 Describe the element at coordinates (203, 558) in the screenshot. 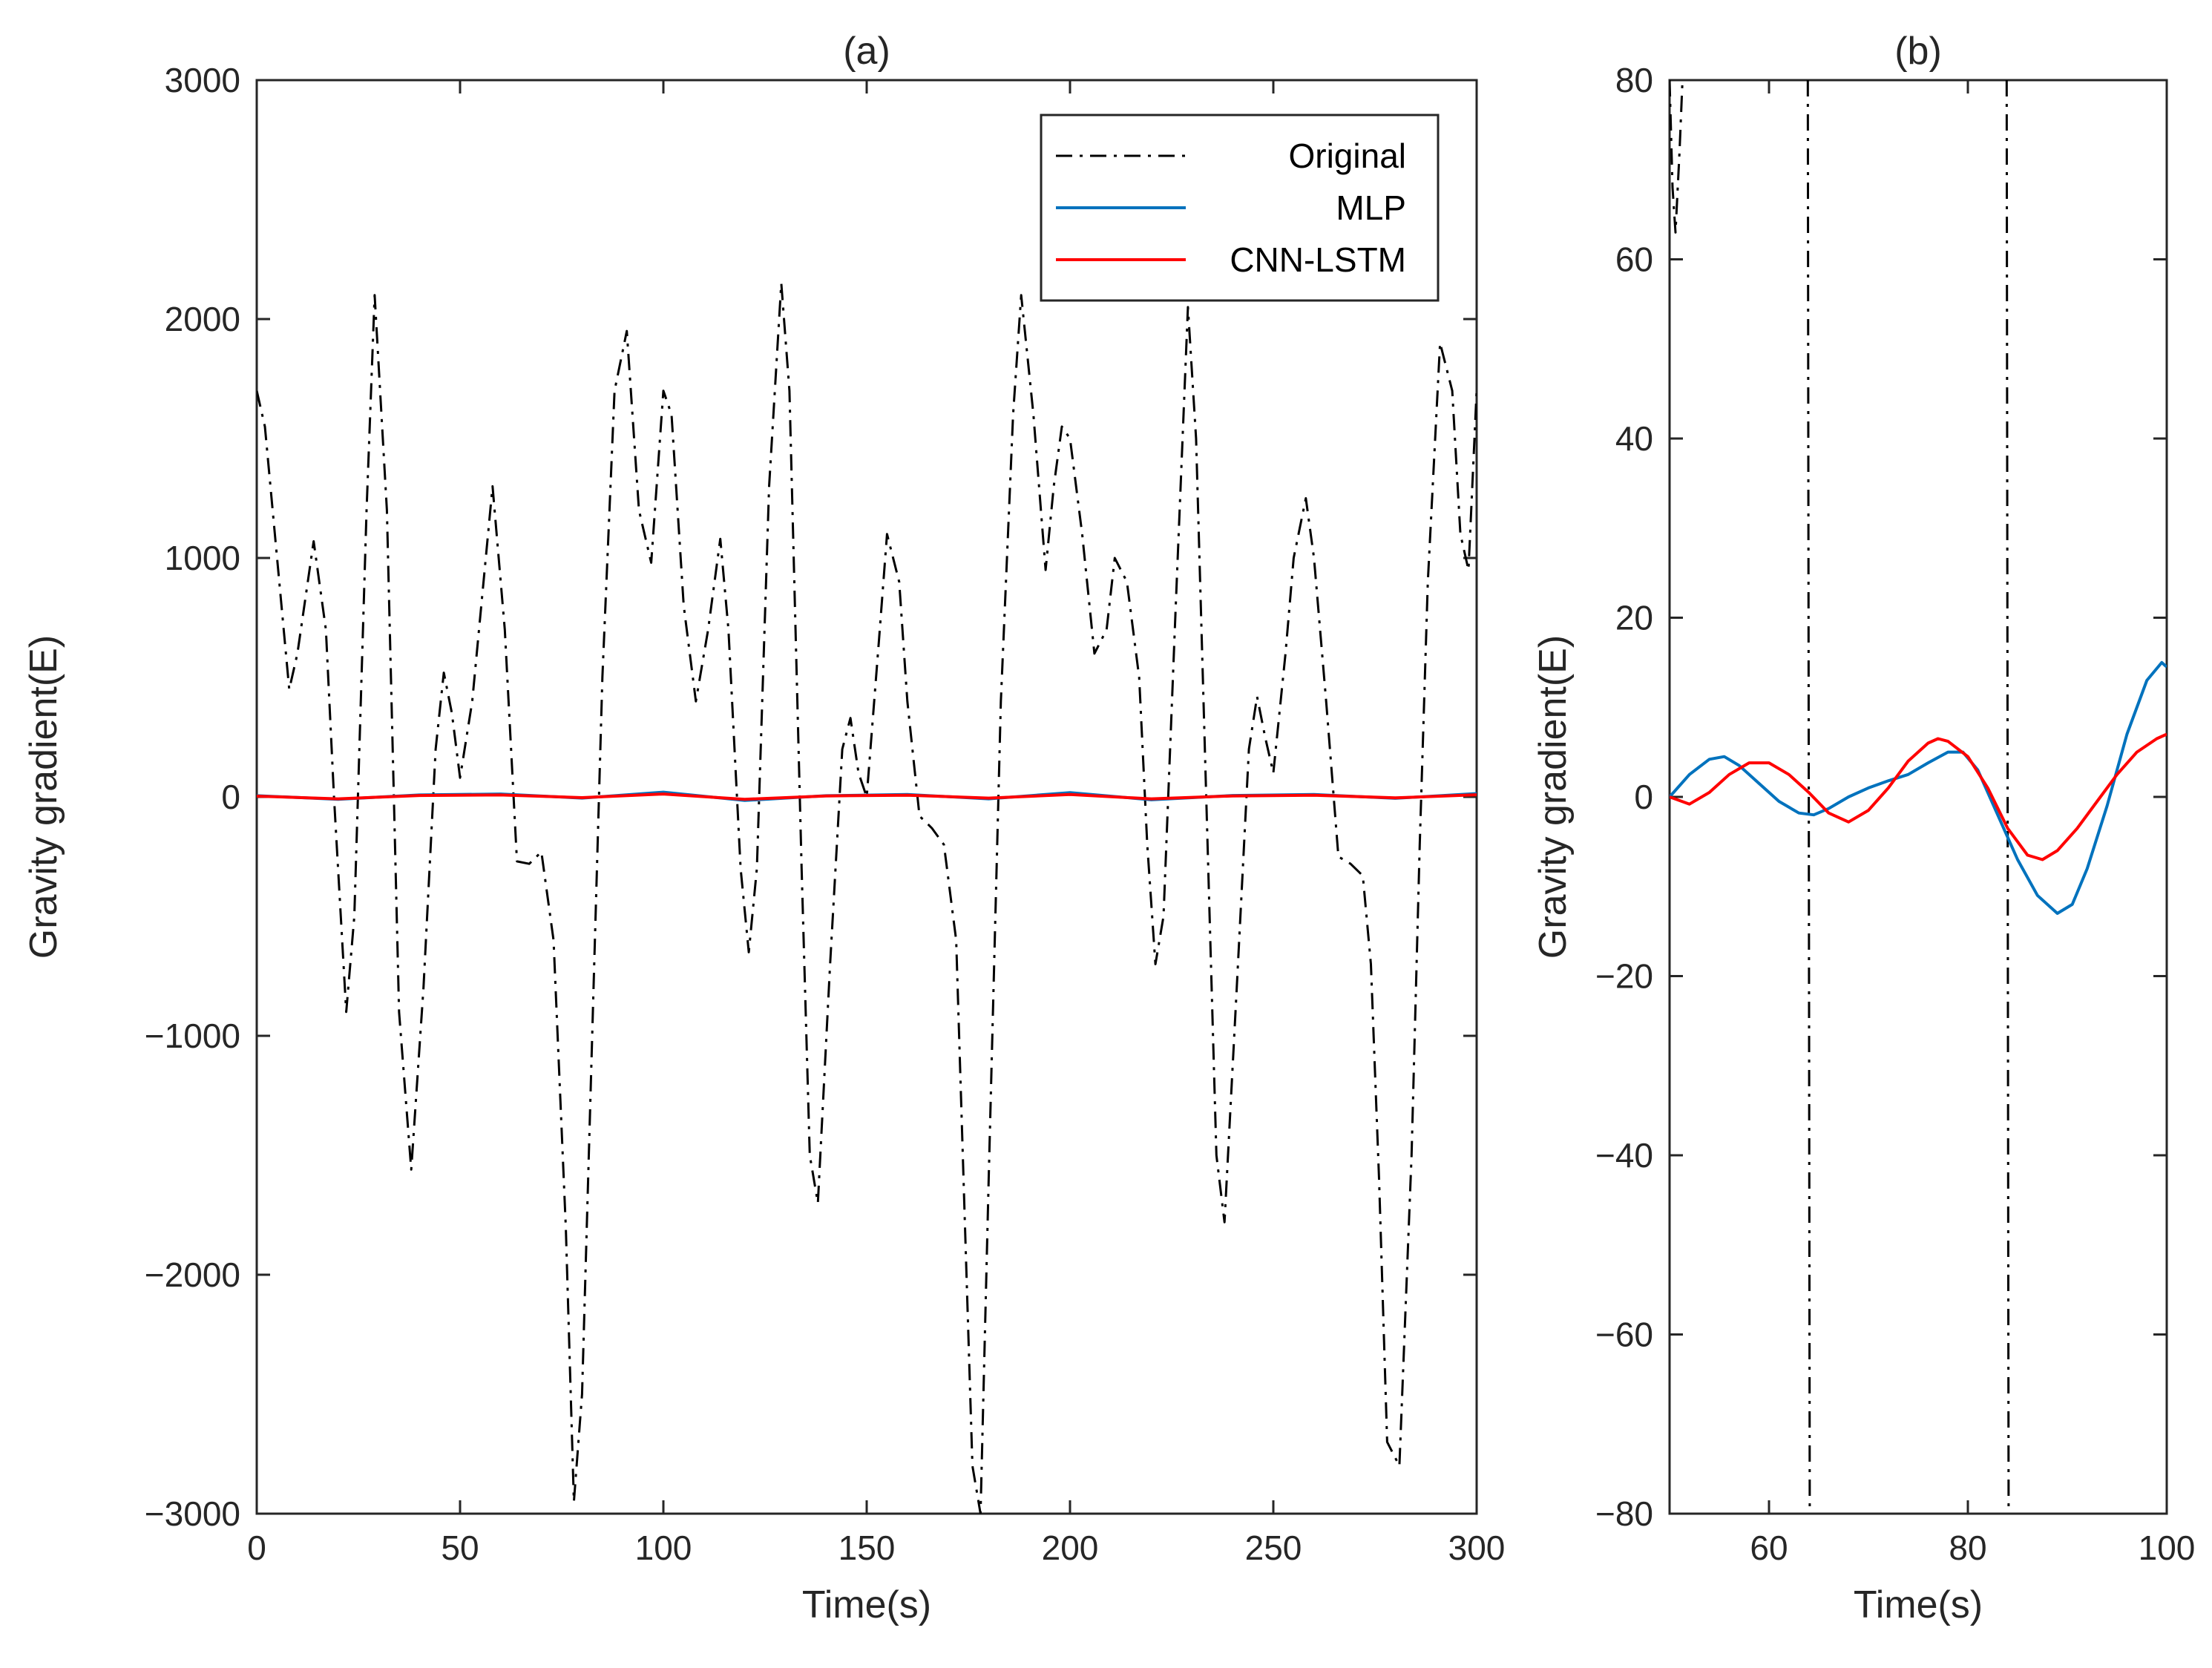

I see `y-tick-label: 1000` at that location.